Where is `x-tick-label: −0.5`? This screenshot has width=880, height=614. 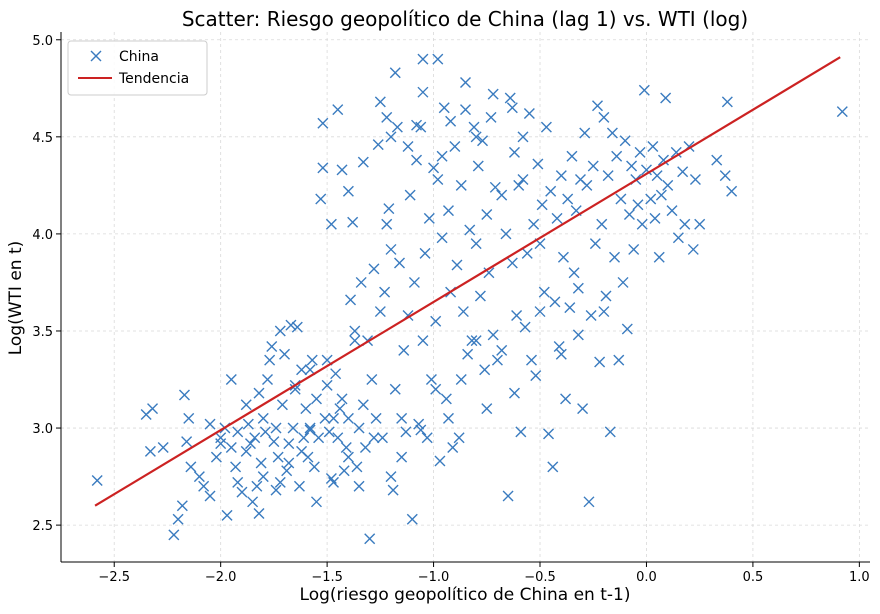
x-tick-label: −0.5 is located at coordinates (540, 577).